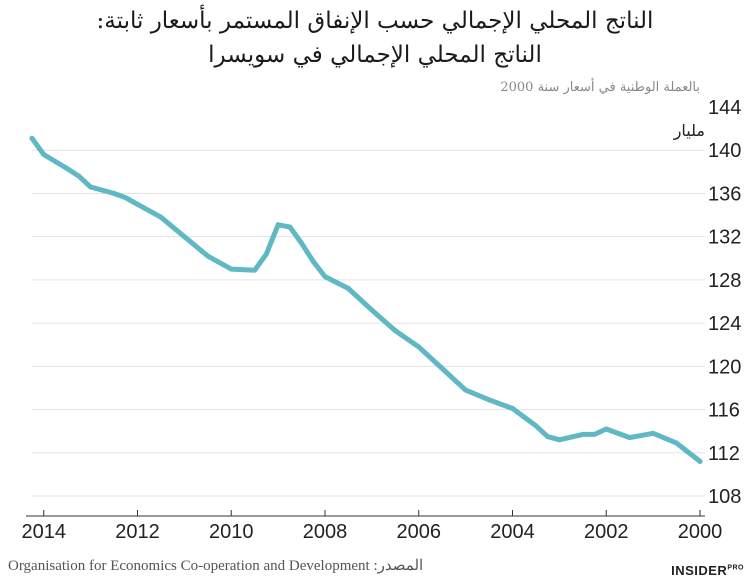 This screenshot has width=750, height=579. What do you see at coordinates (700, 532) in the screenshot?
I see `x-tick-label: 2000` at bounding box center [700, 532].